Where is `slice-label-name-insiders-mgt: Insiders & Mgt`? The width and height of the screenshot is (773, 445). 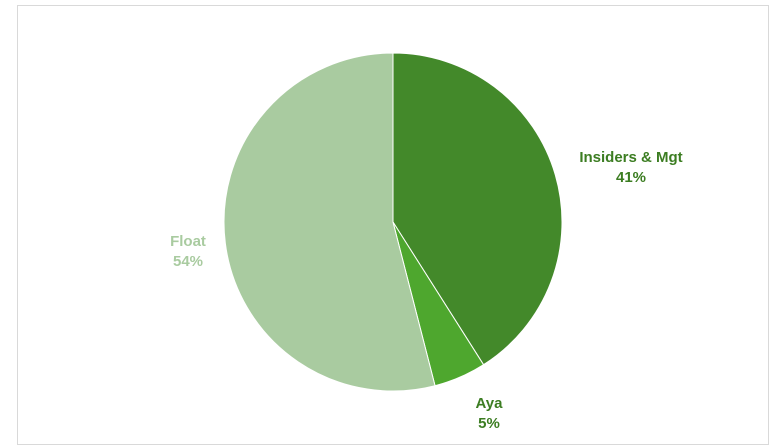
slice-label-name-insiders-mgt: Insiders & Mgt is located at coordinates (630, 157).